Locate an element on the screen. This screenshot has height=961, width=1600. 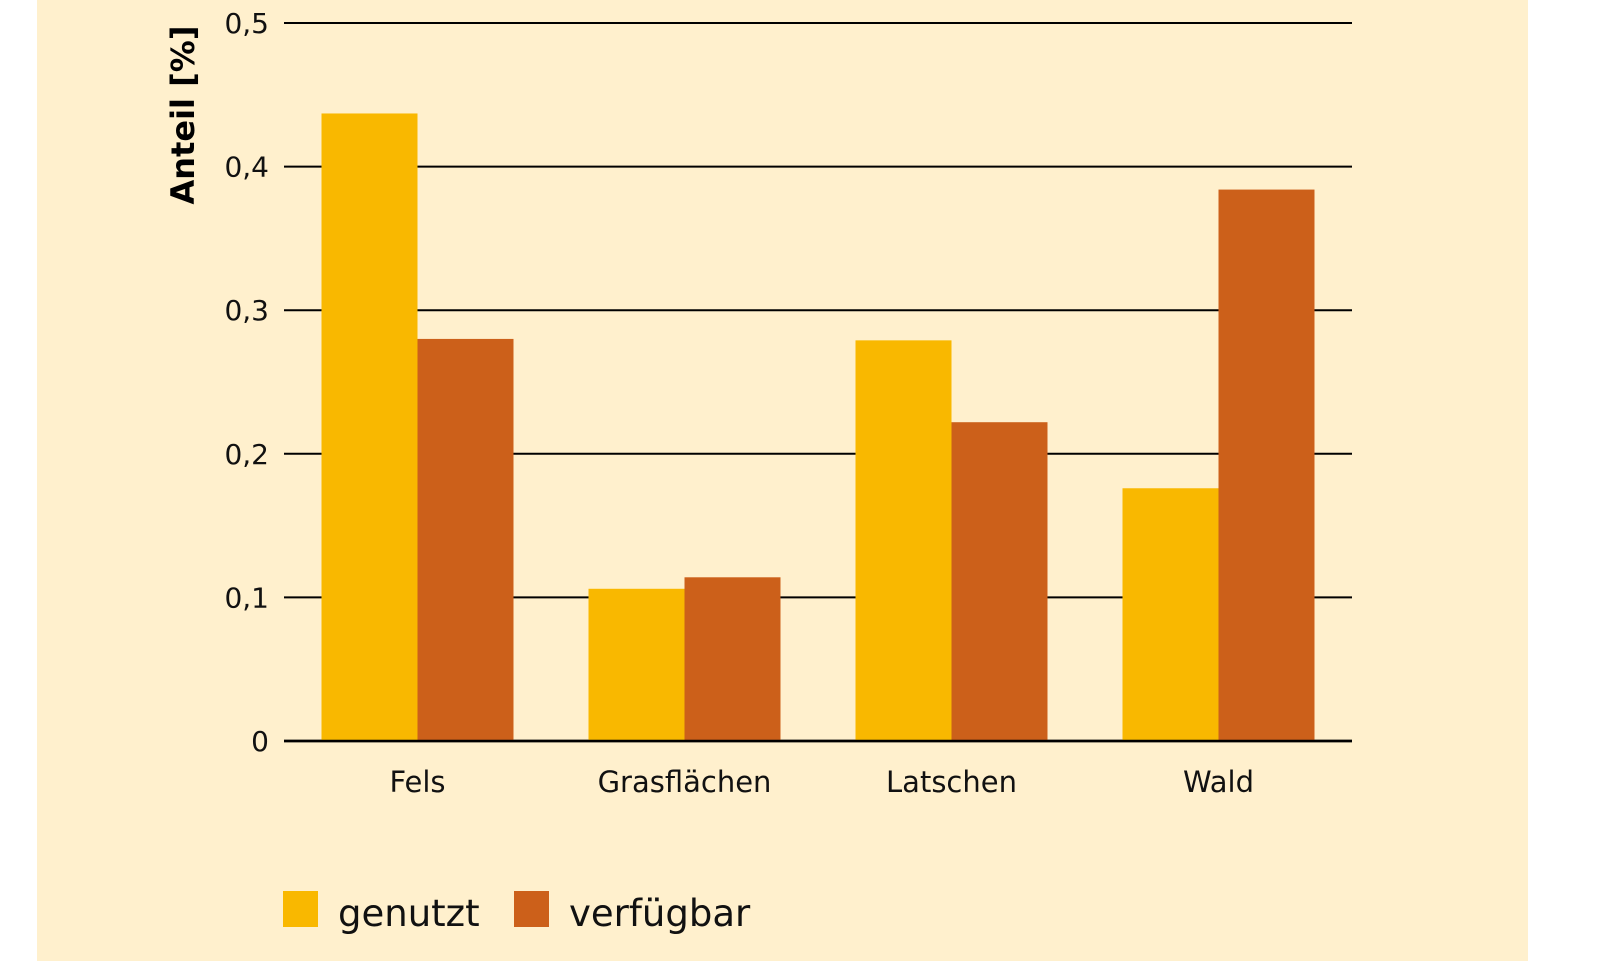
y-tick-label: 0,3 is located at coordinates (246, 310).